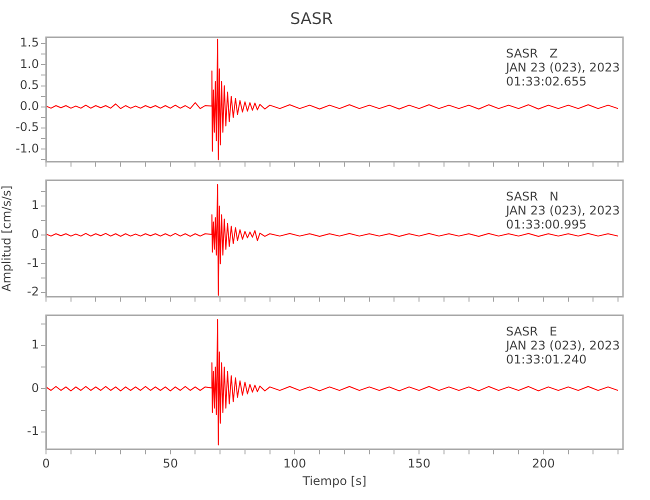 The image size is (650, 500). I want to click on annotation: 01:33:01.240, so click(546, 359).